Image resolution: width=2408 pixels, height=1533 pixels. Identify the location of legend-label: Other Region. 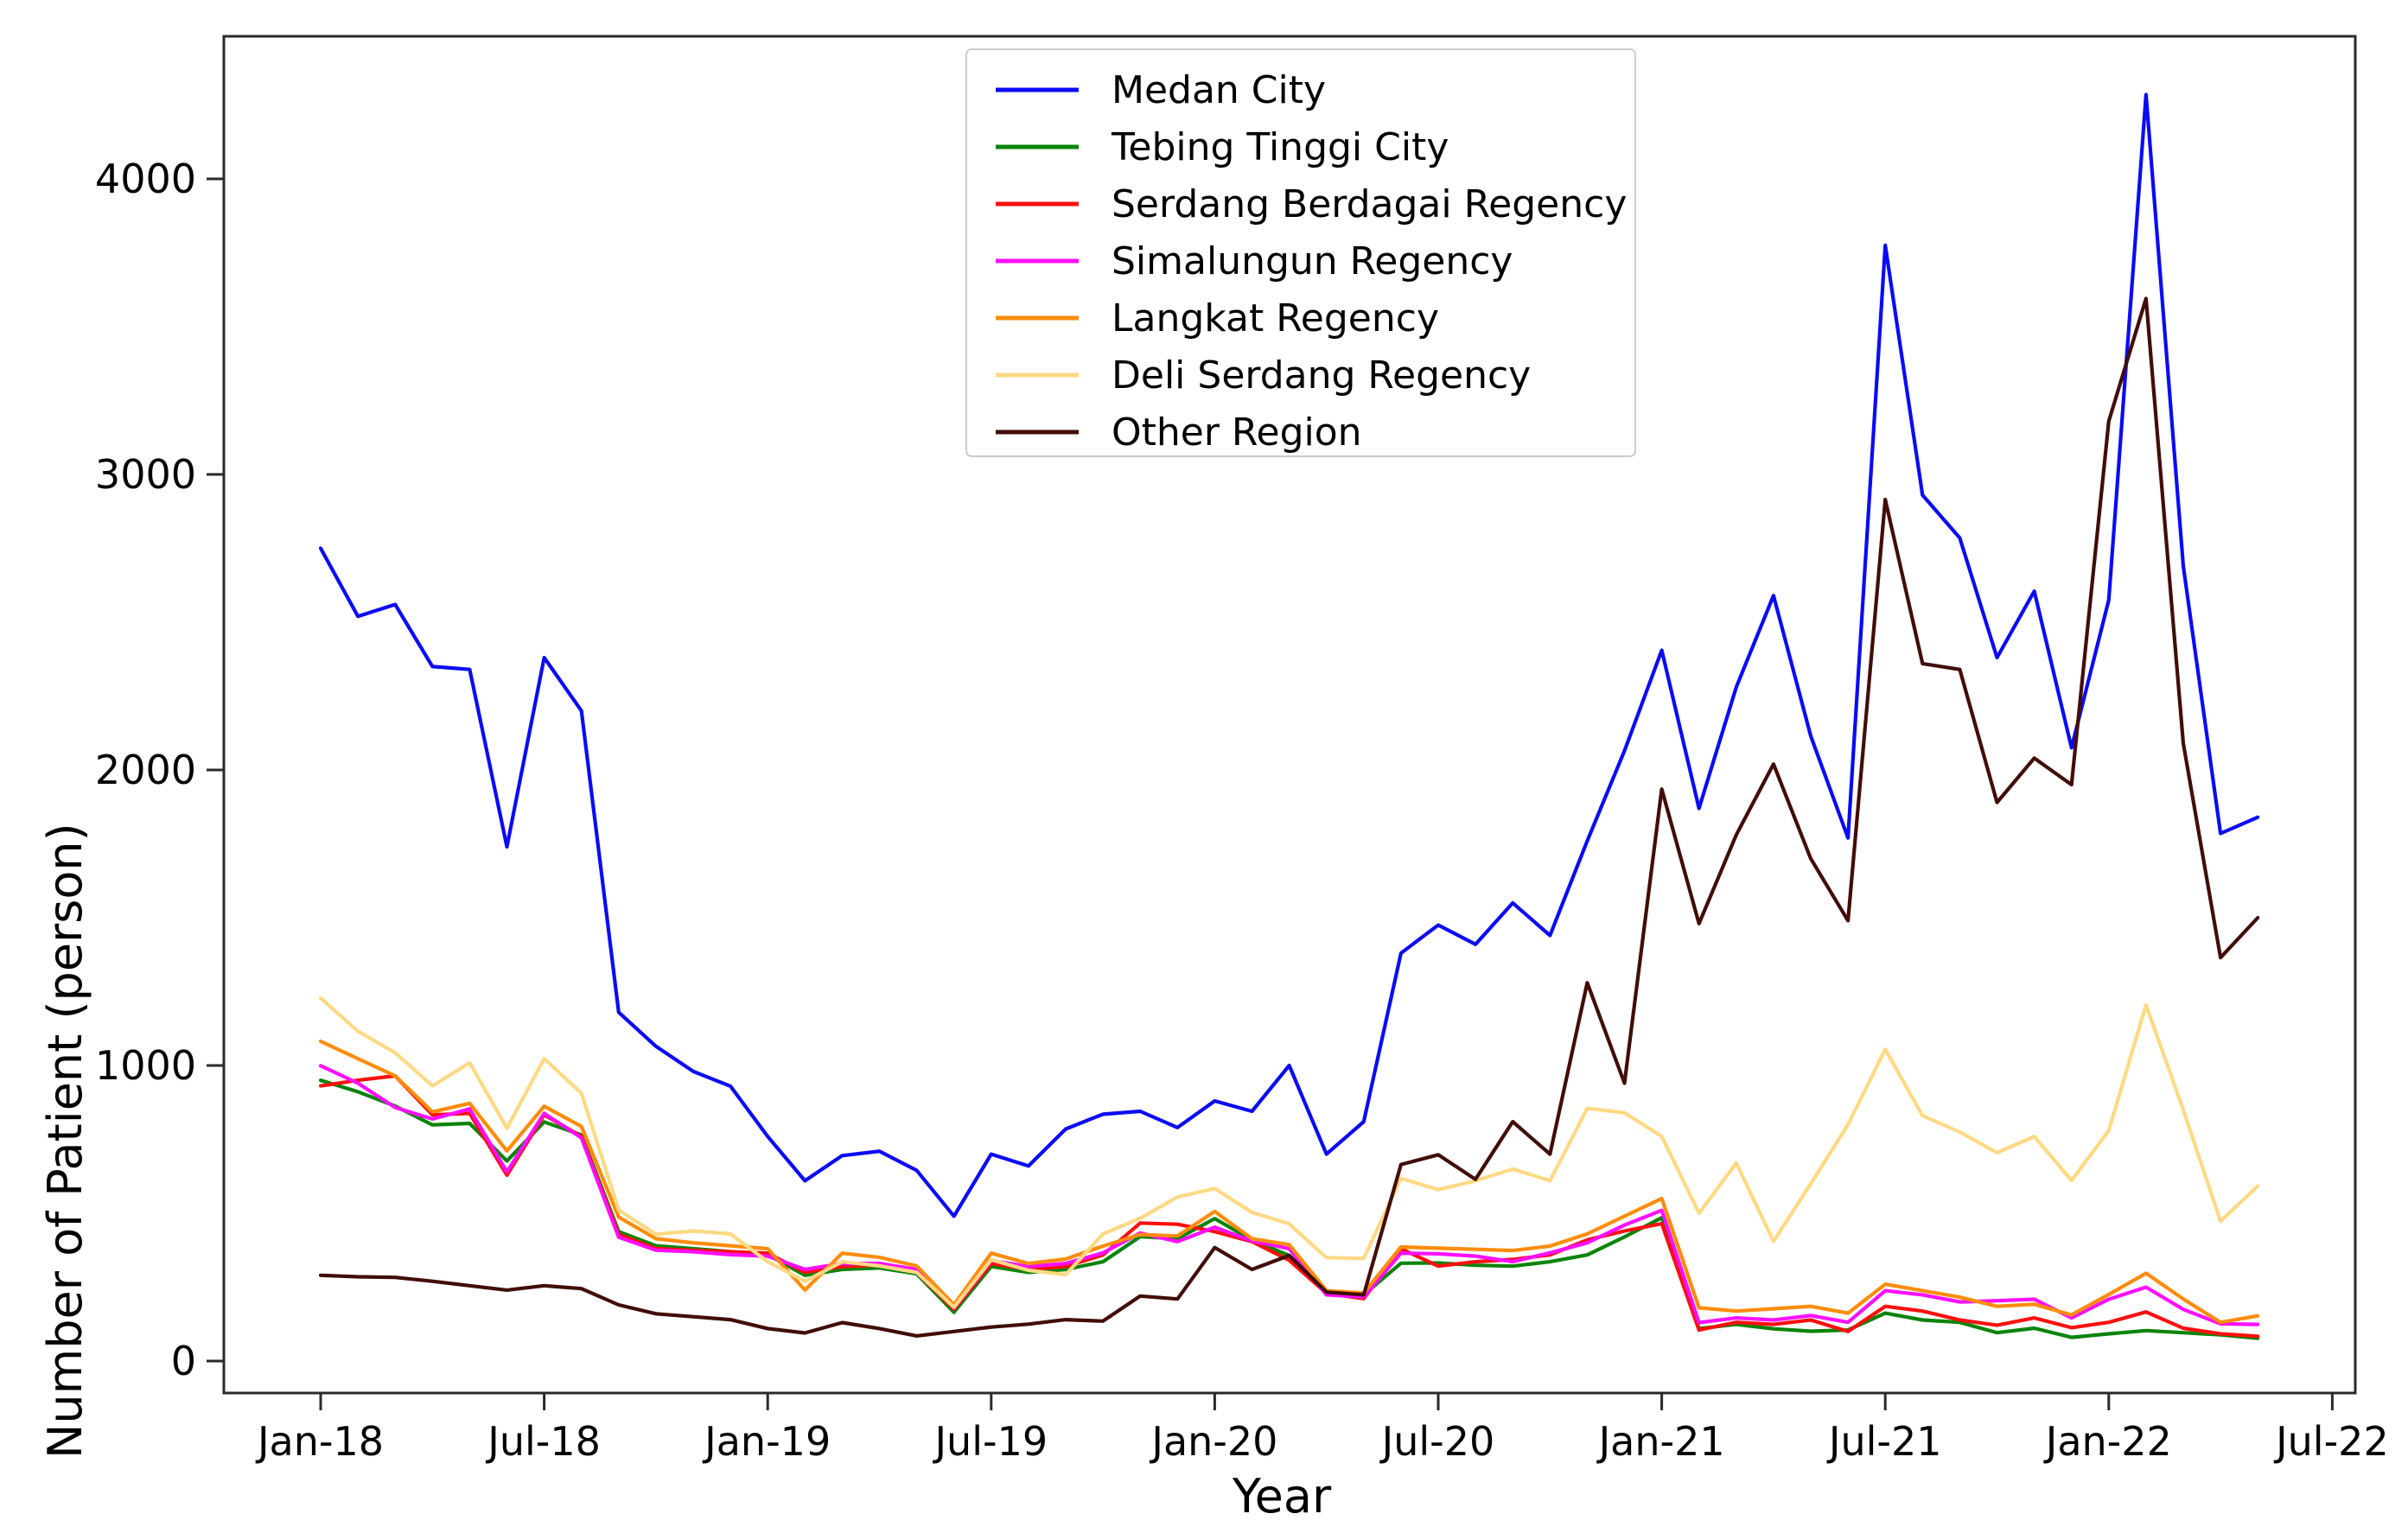
(1237, 432).